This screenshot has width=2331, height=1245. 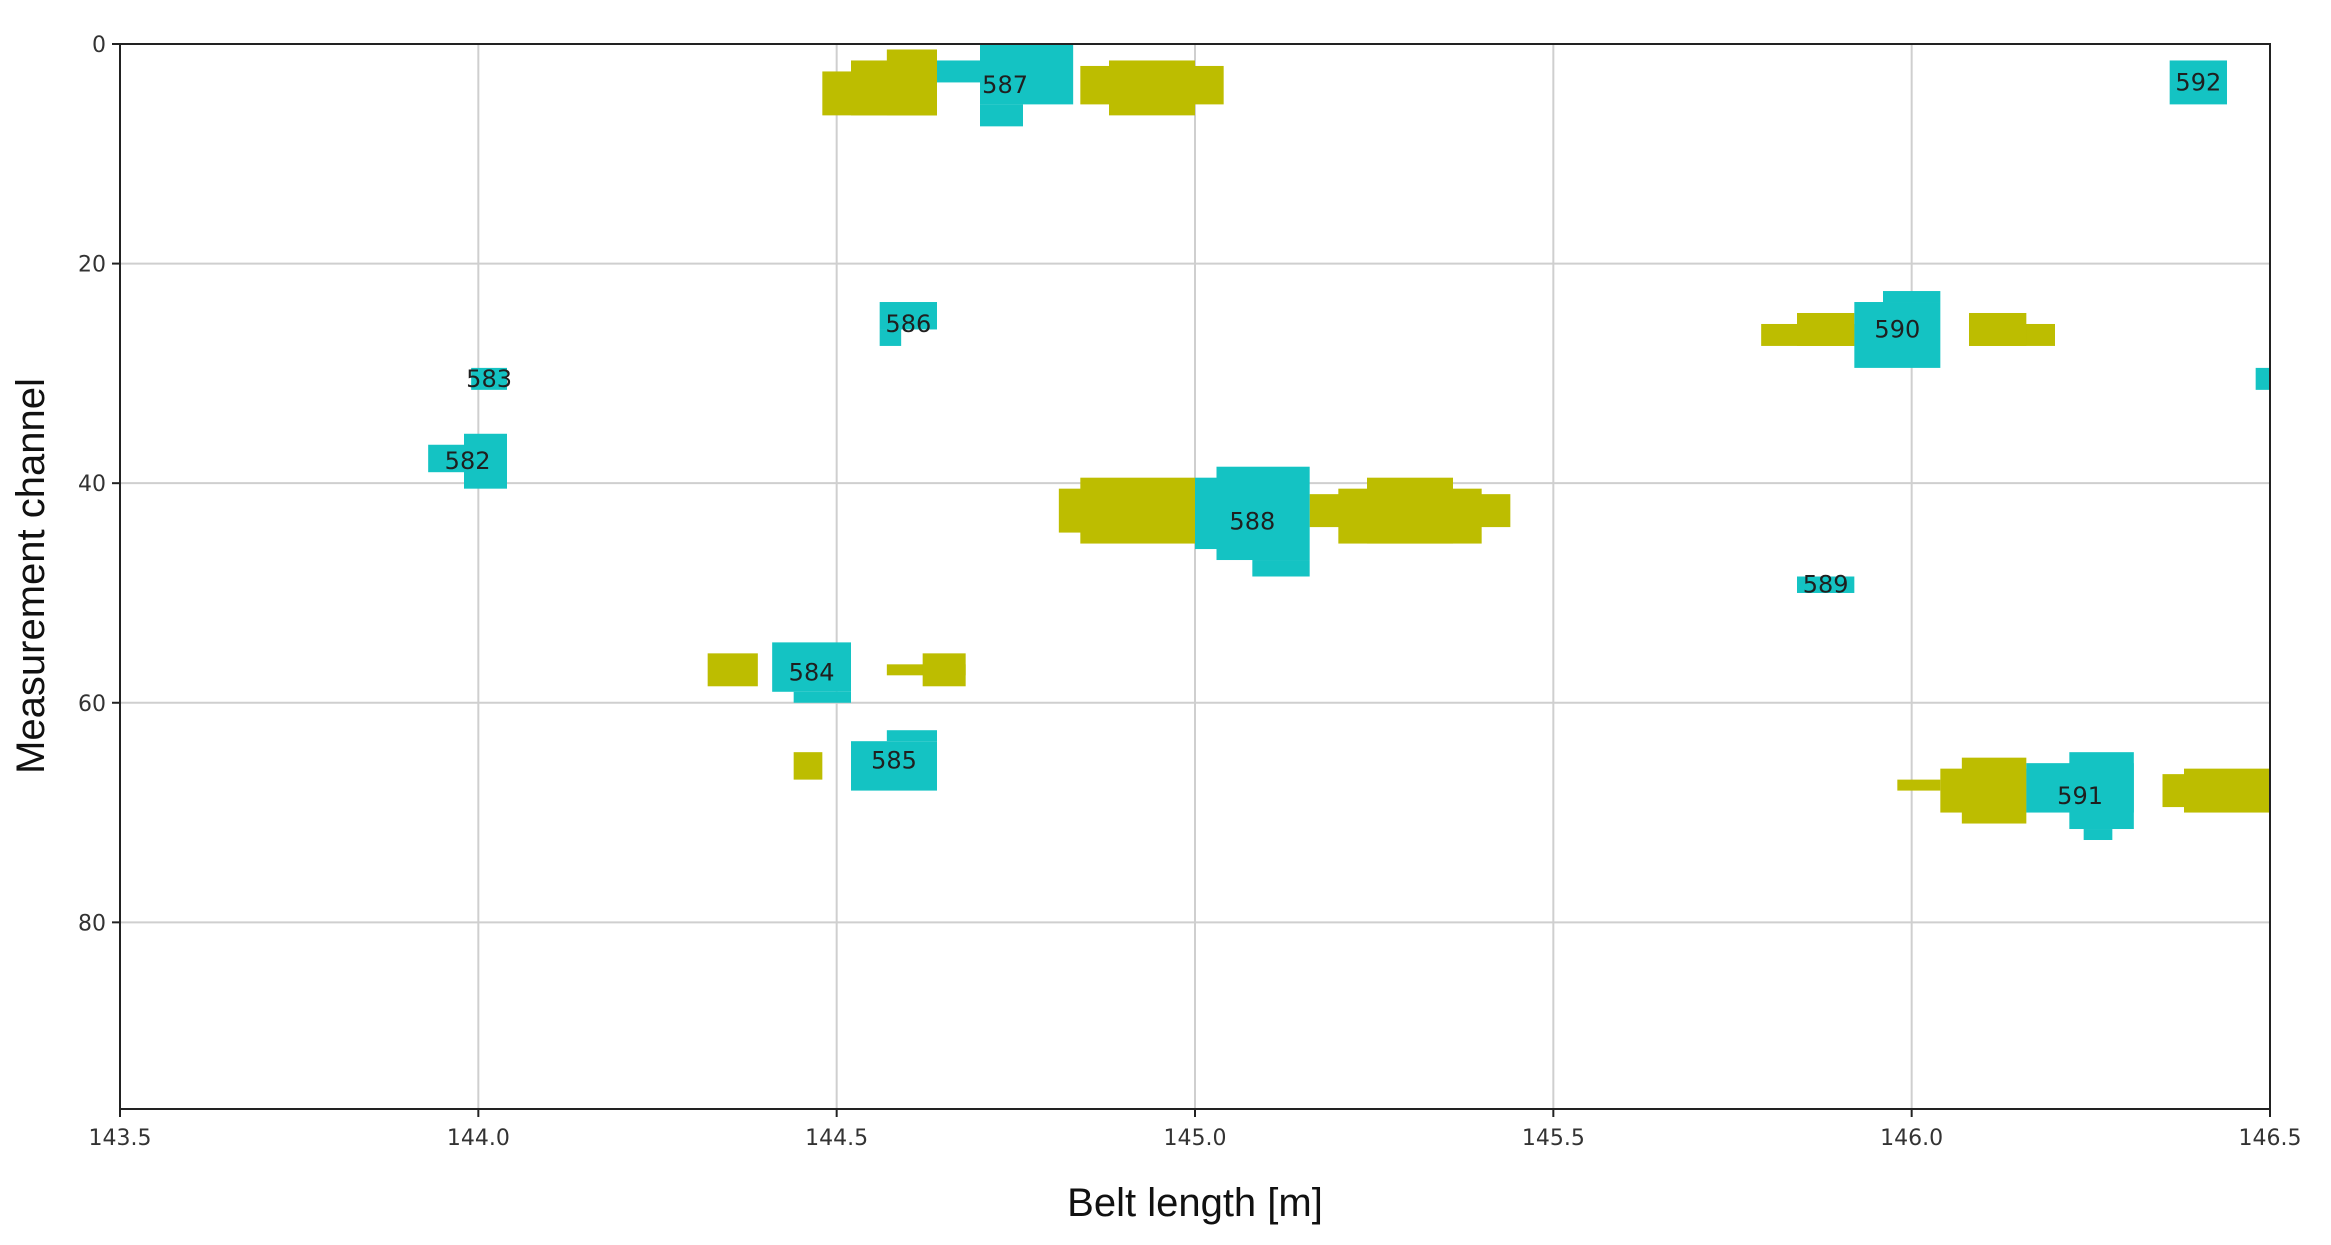 I want to click on region-label-589: 589, so click(x=1826, y=585).